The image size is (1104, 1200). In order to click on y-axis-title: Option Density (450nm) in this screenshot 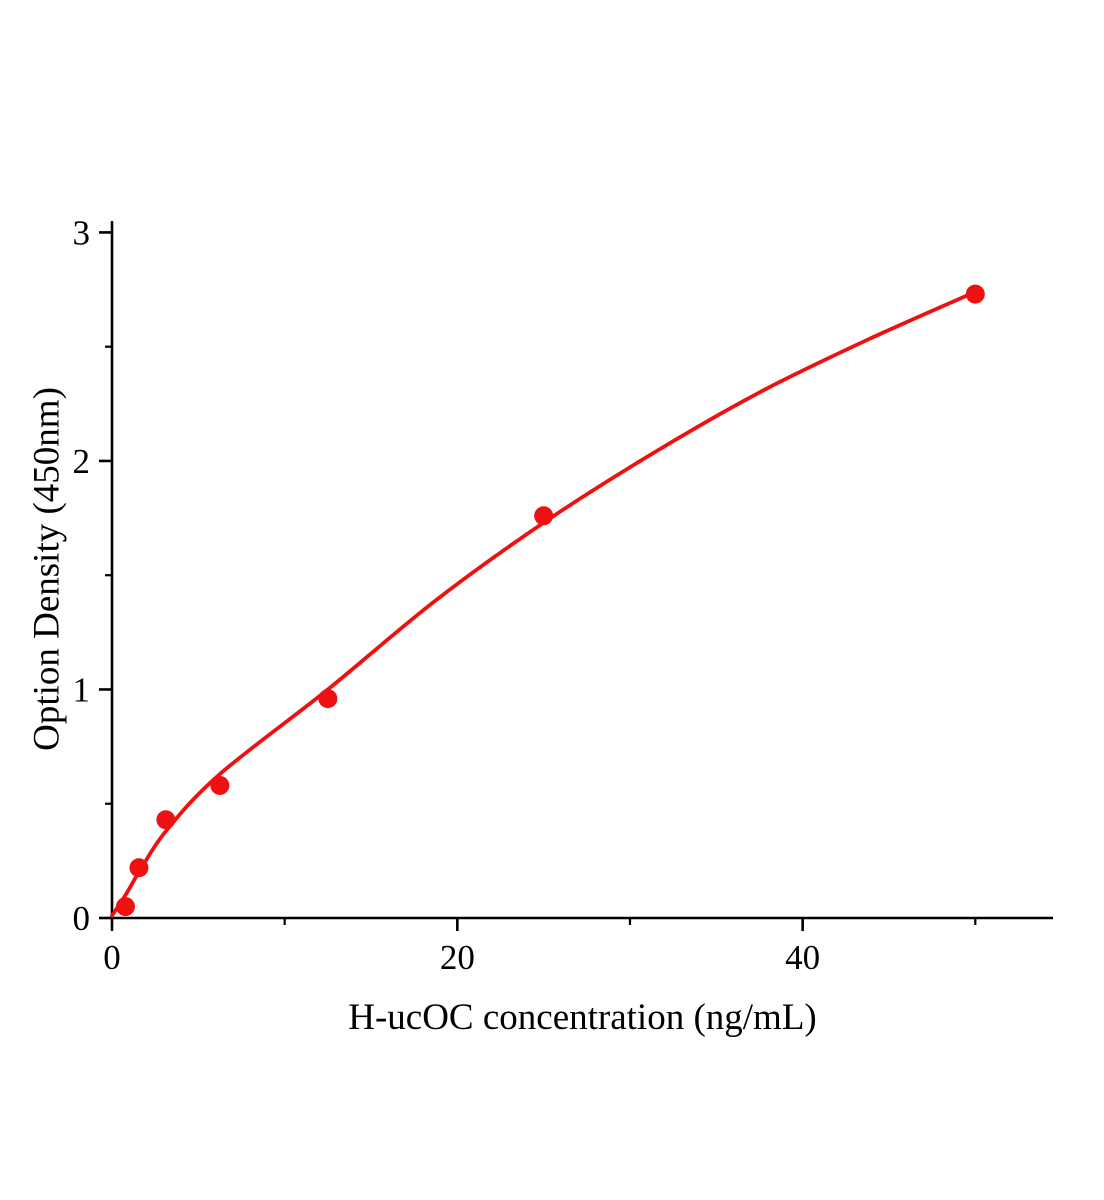, I will do `click(47, 569)`.